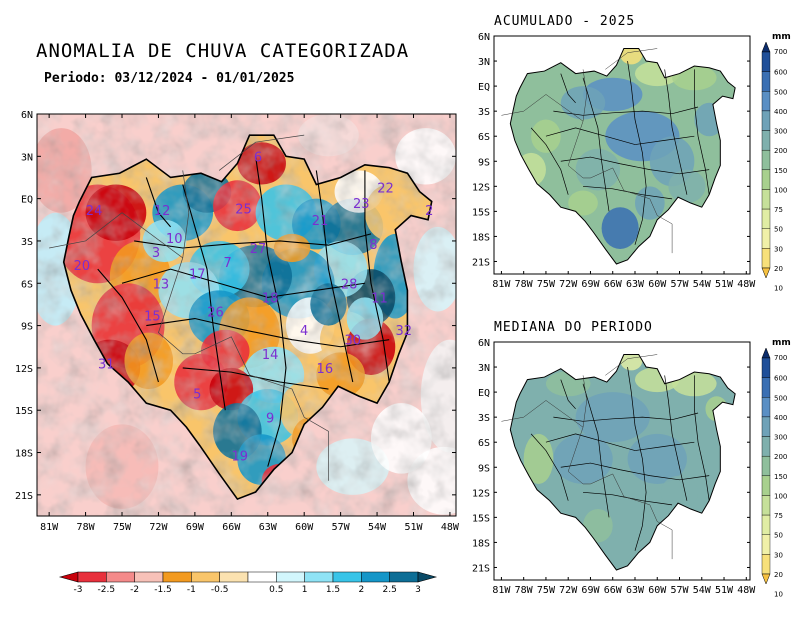  I want to click on mm-scale-label: 100, so click(780, 190).